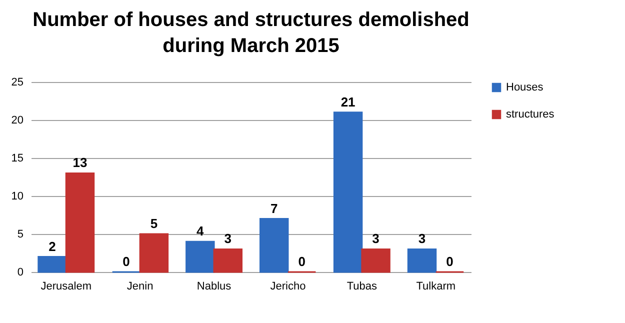 Image resolution: width=625 pixels, height=323 pixels. Describe the element at coordinates (17, 82) in the screenshot. I see `y-tick-label: 25` at that location.